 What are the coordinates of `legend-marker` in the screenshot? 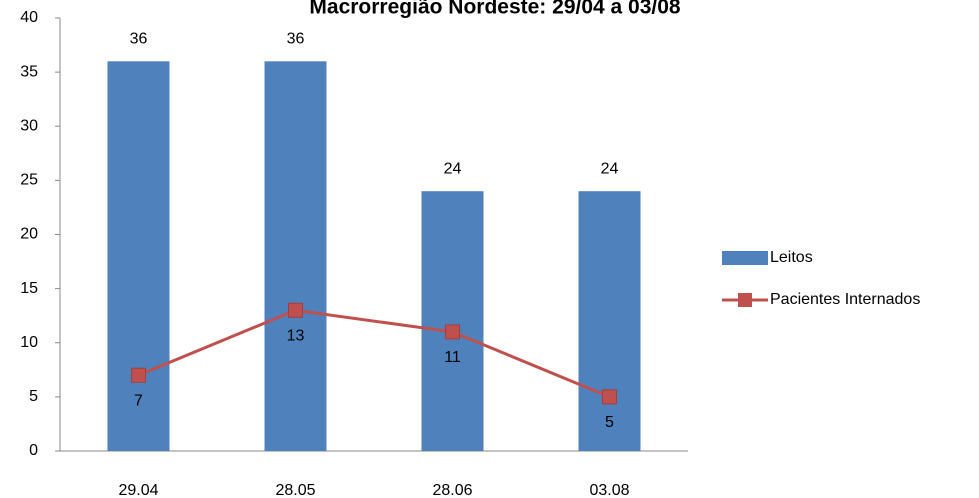 It's located at (745, 300).